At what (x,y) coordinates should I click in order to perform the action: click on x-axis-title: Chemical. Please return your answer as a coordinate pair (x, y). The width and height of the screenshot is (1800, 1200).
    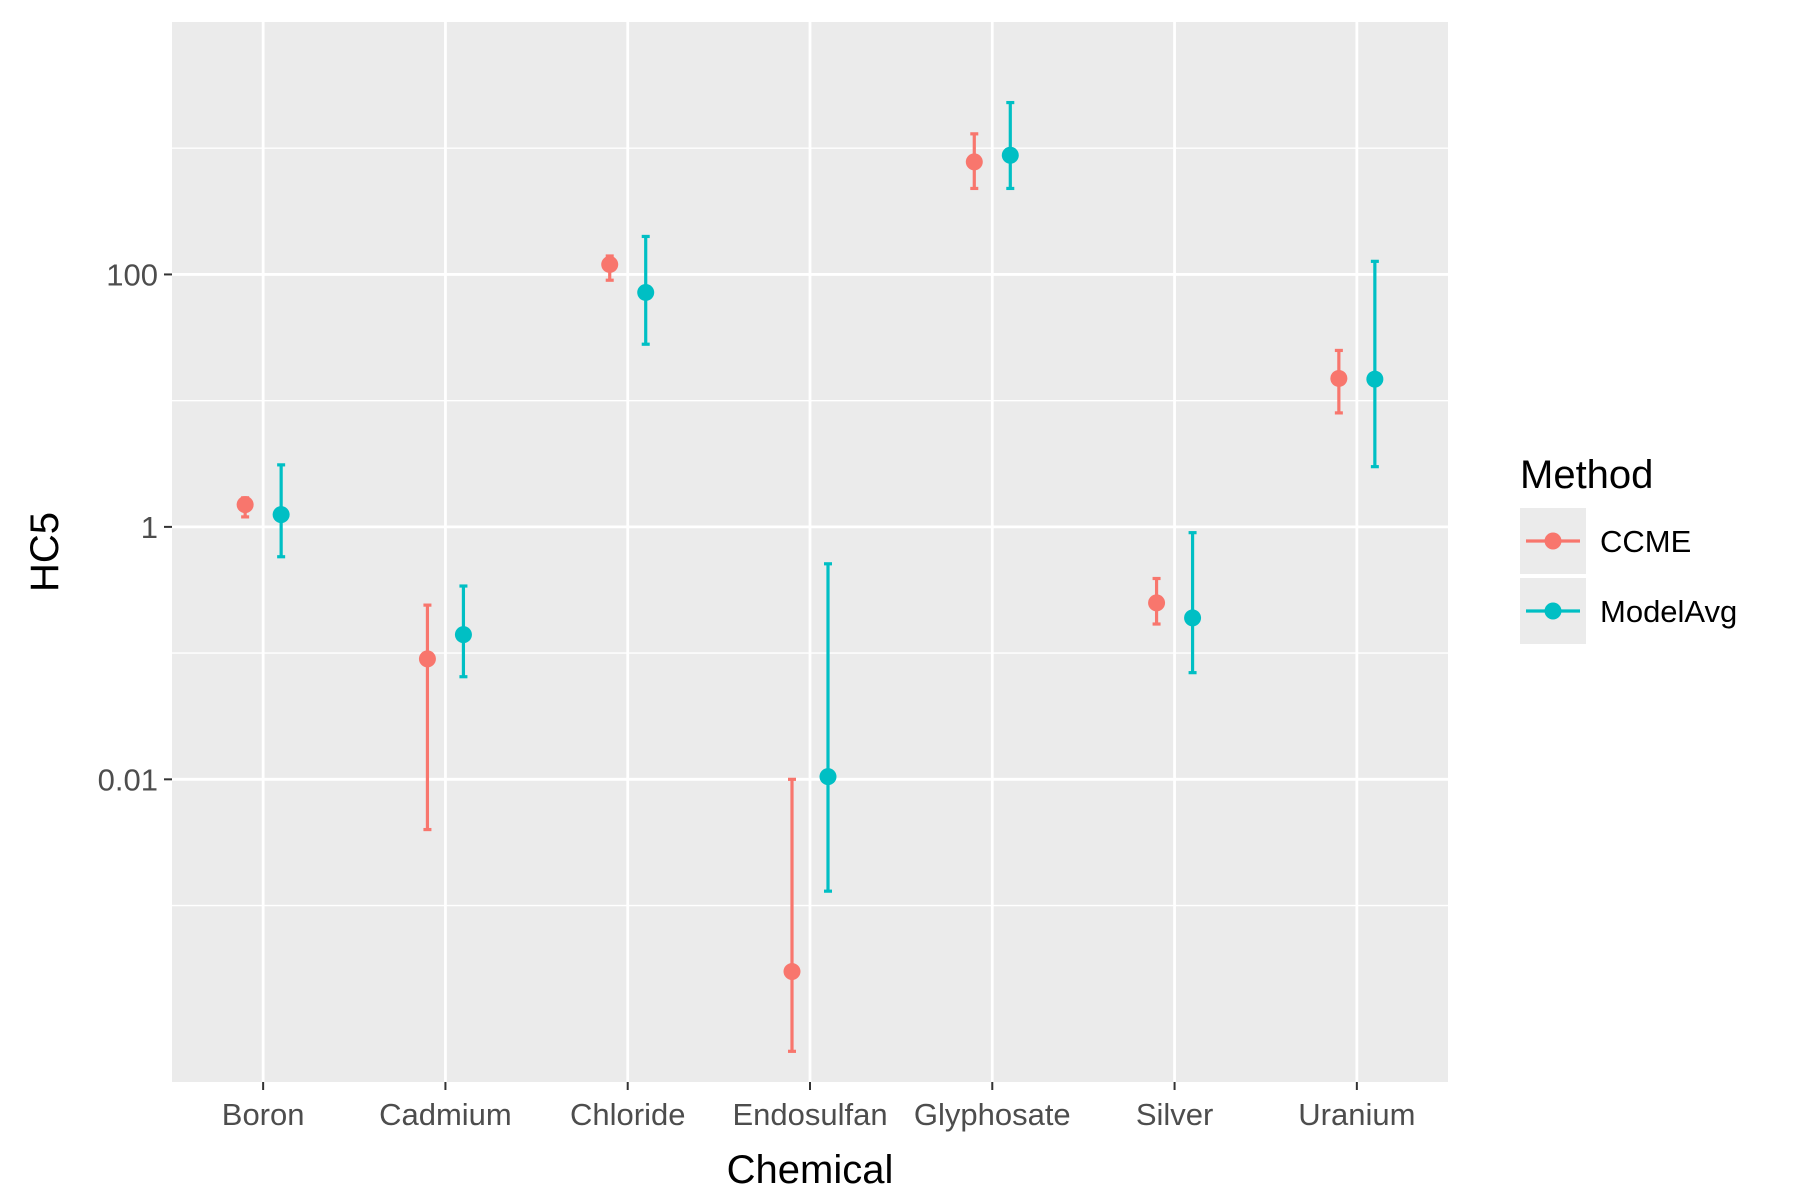
    Looking at the image, I should click on (810, 1170).